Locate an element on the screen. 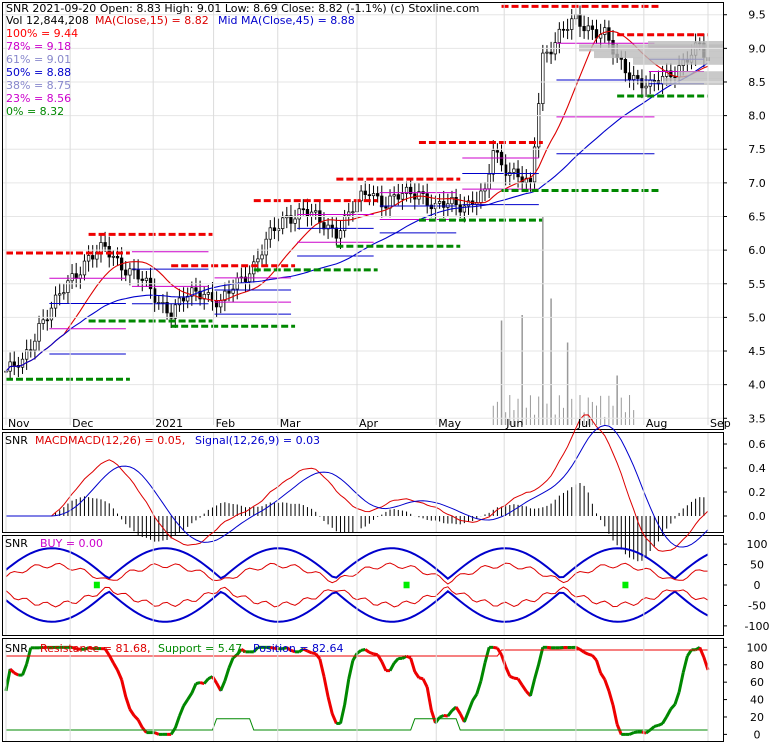 The image size is (780, 749). macd-tick-label: 0.4 is located at coordinates (757, 468).